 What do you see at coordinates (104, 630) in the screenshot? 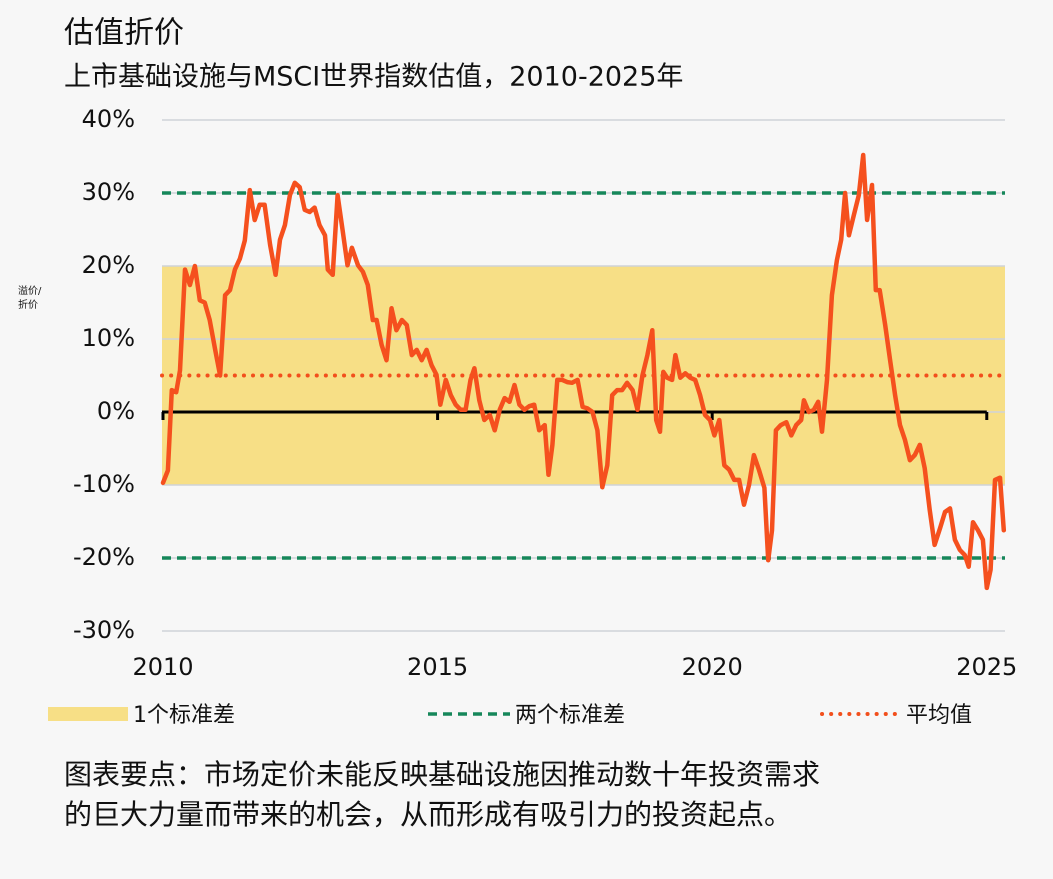
I see `y-tick-label: -30%` at bounding box center [104, 630].